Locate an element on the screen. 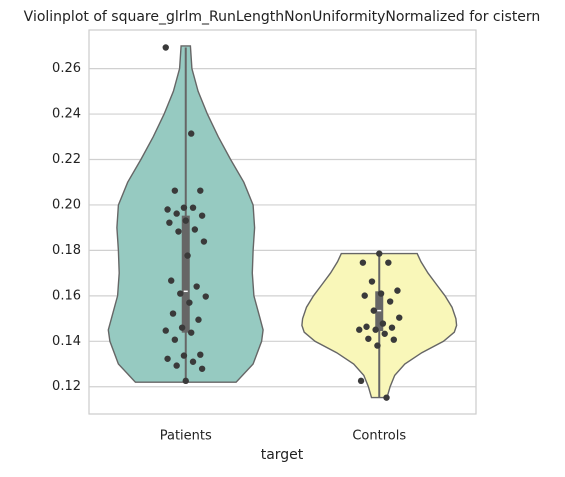 The width and height of the screenshot is (565, 477). x-tick-label: Patients is located at coordinates (186, 436).